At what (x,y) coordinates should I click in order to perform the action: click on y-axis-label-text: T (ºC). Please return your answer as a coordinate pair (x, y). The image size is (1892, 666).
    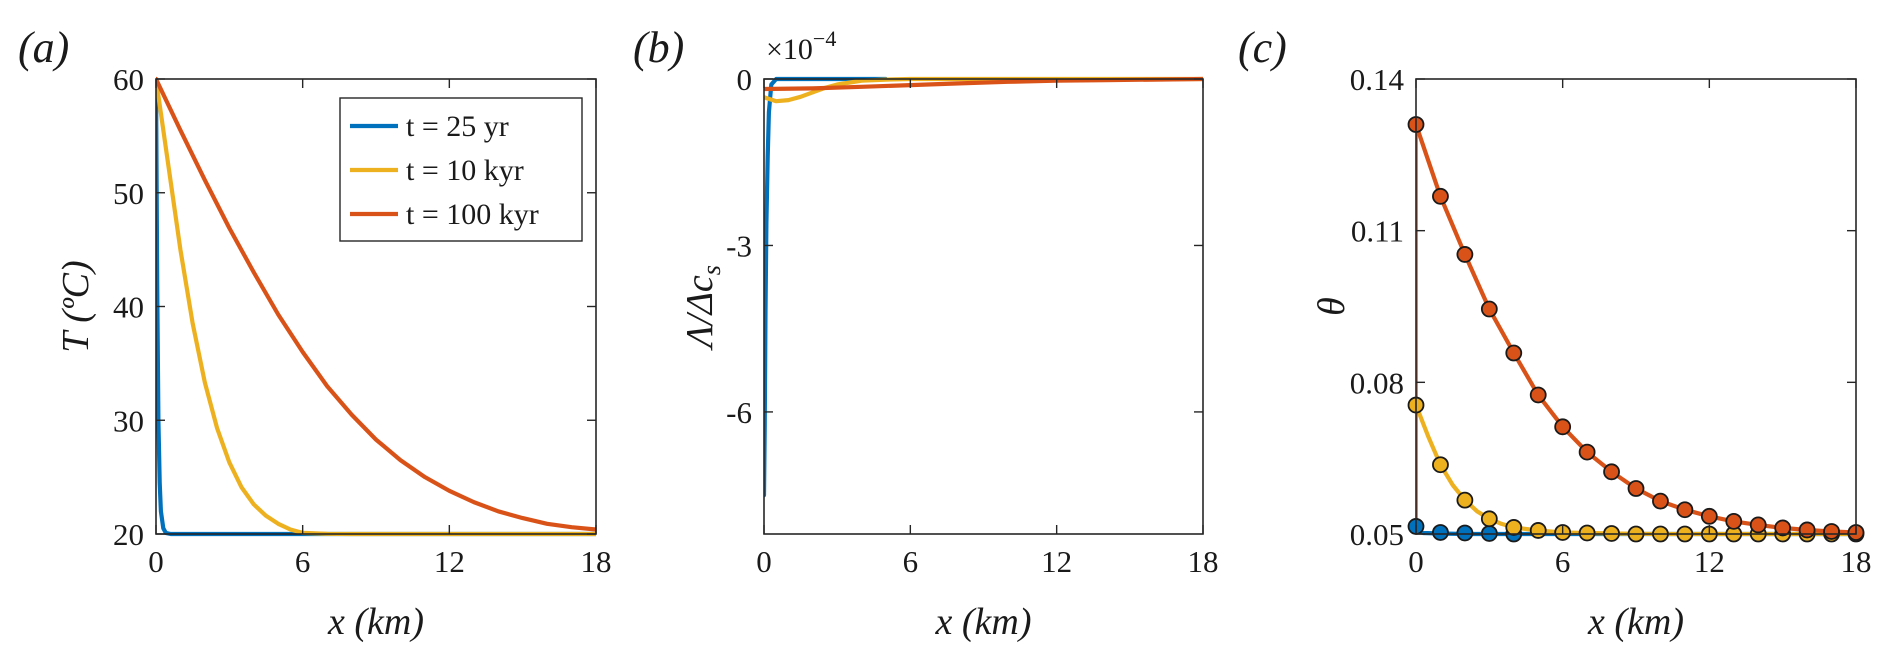
    Looking at the image, I should click on (76, 306).